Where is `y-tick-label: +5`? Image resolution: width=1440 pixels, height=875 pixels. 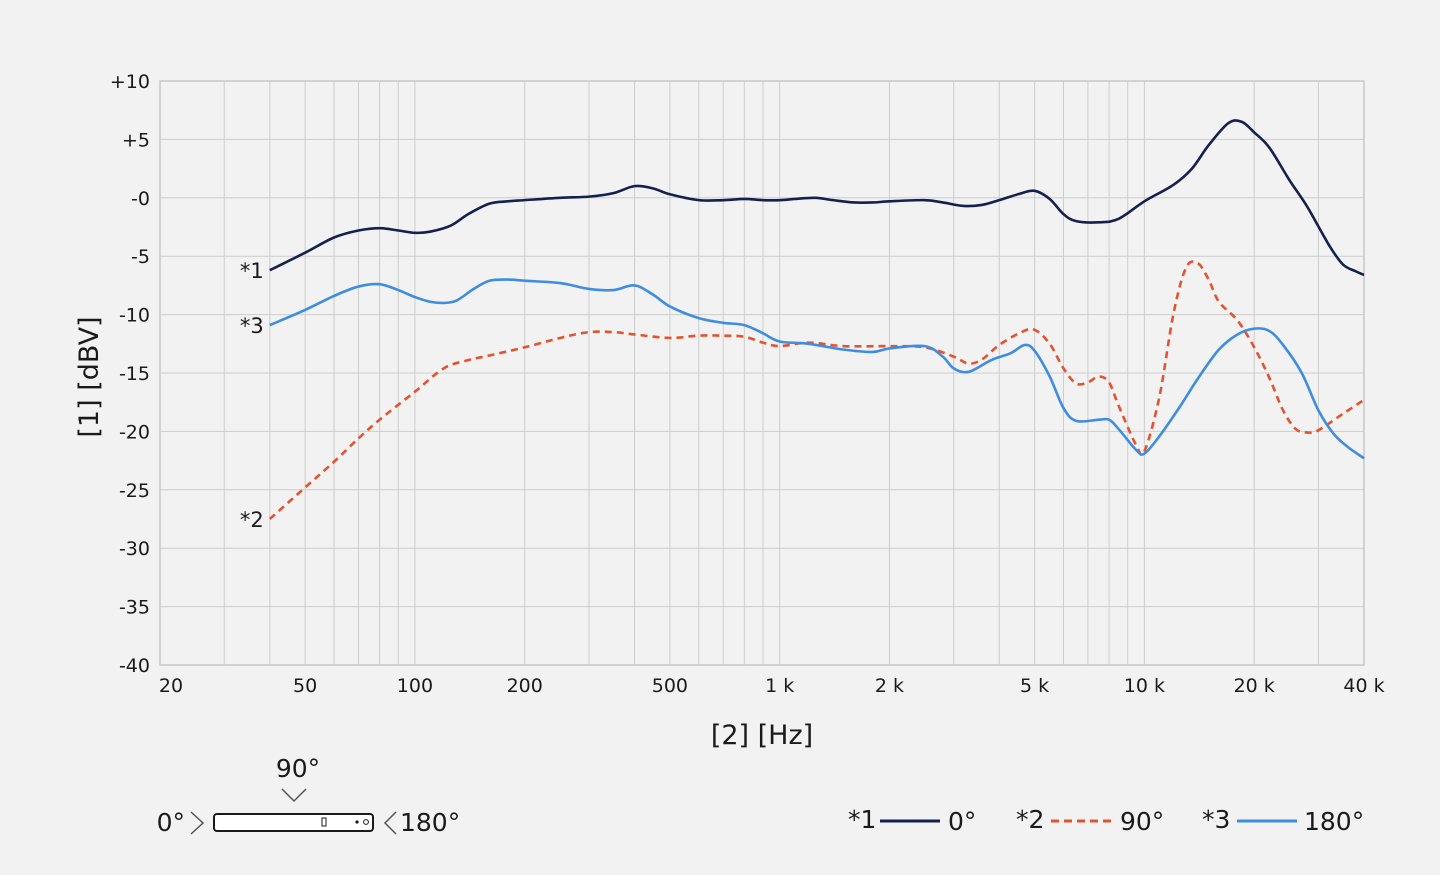
y-tick-label: +5 is located at coordinates (136, 140).